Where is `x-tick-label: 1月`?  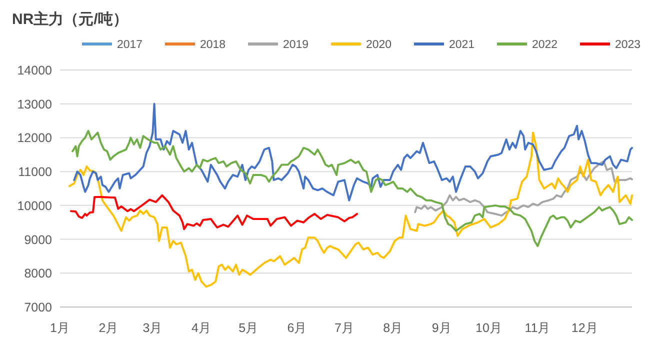
x-tick-label: 1月 is located at coordinates (60, 328).